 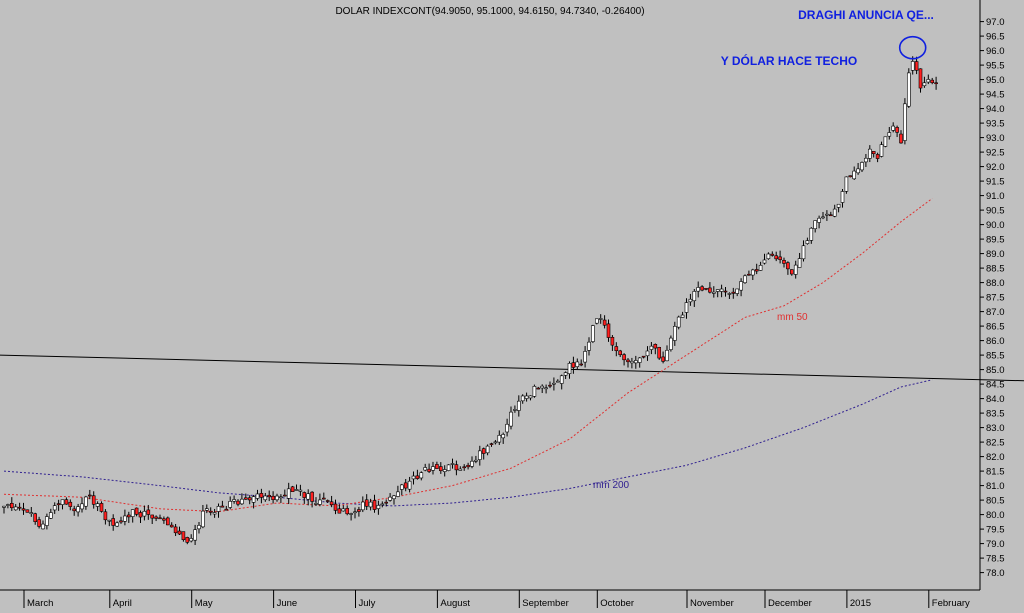 What do you see at coordinates (995, 109) in the screenshot?
I see `y-tick-label: 94.0` at bounding box center [995, 109].